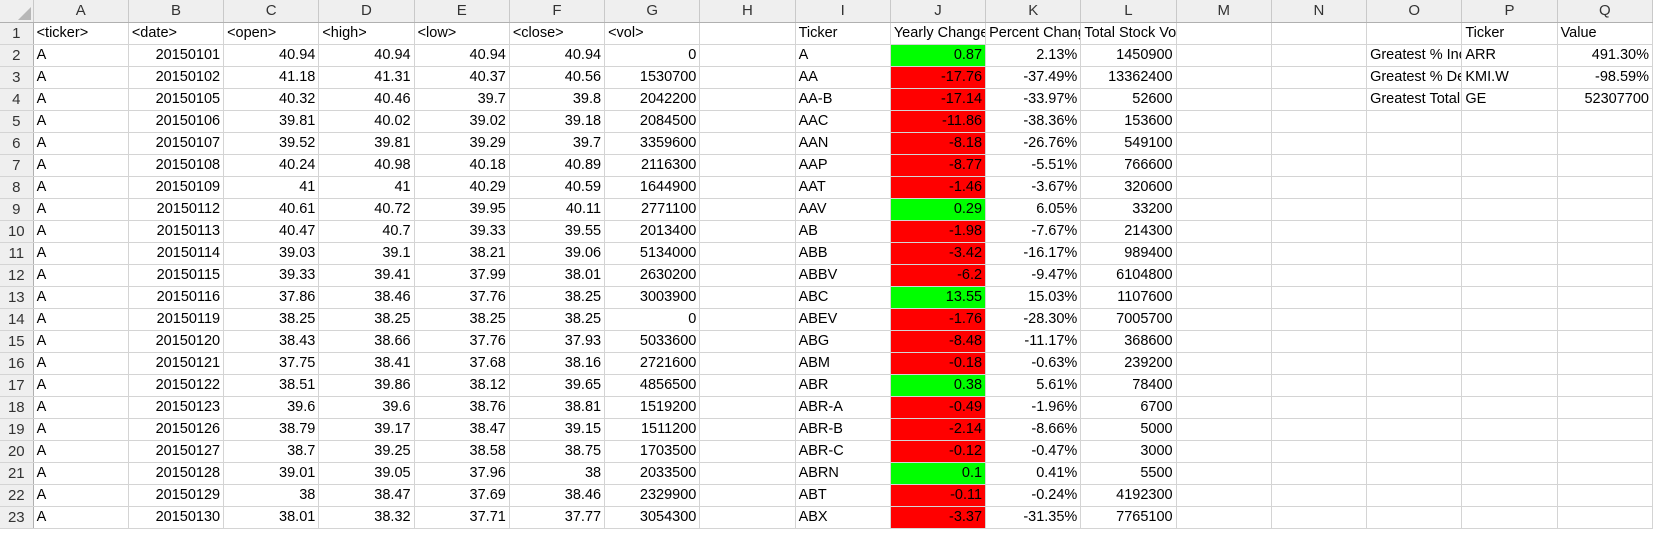  What do you see at coordinates (1319, 517) in the screenshot?
I see `cell-n23` at bounding box center [1319, 517].